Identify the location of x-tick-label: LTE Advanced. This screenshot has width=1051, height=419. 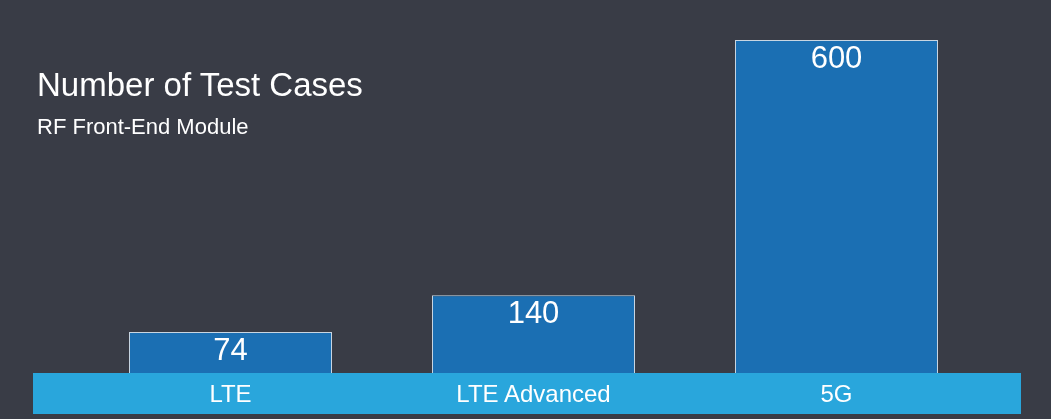
(533, 393).